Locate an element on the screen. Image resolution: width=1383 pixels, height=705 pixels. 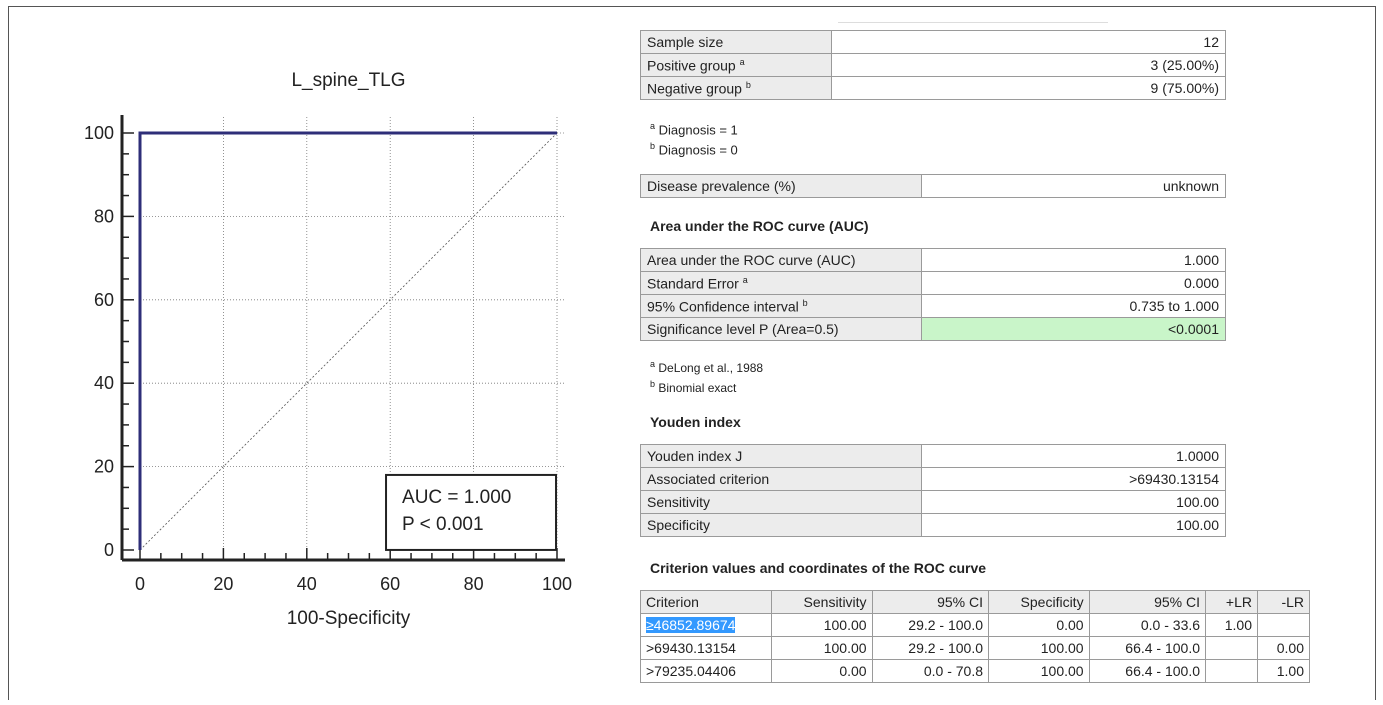
column-header: Criterion is located at coordinates (706, 602).